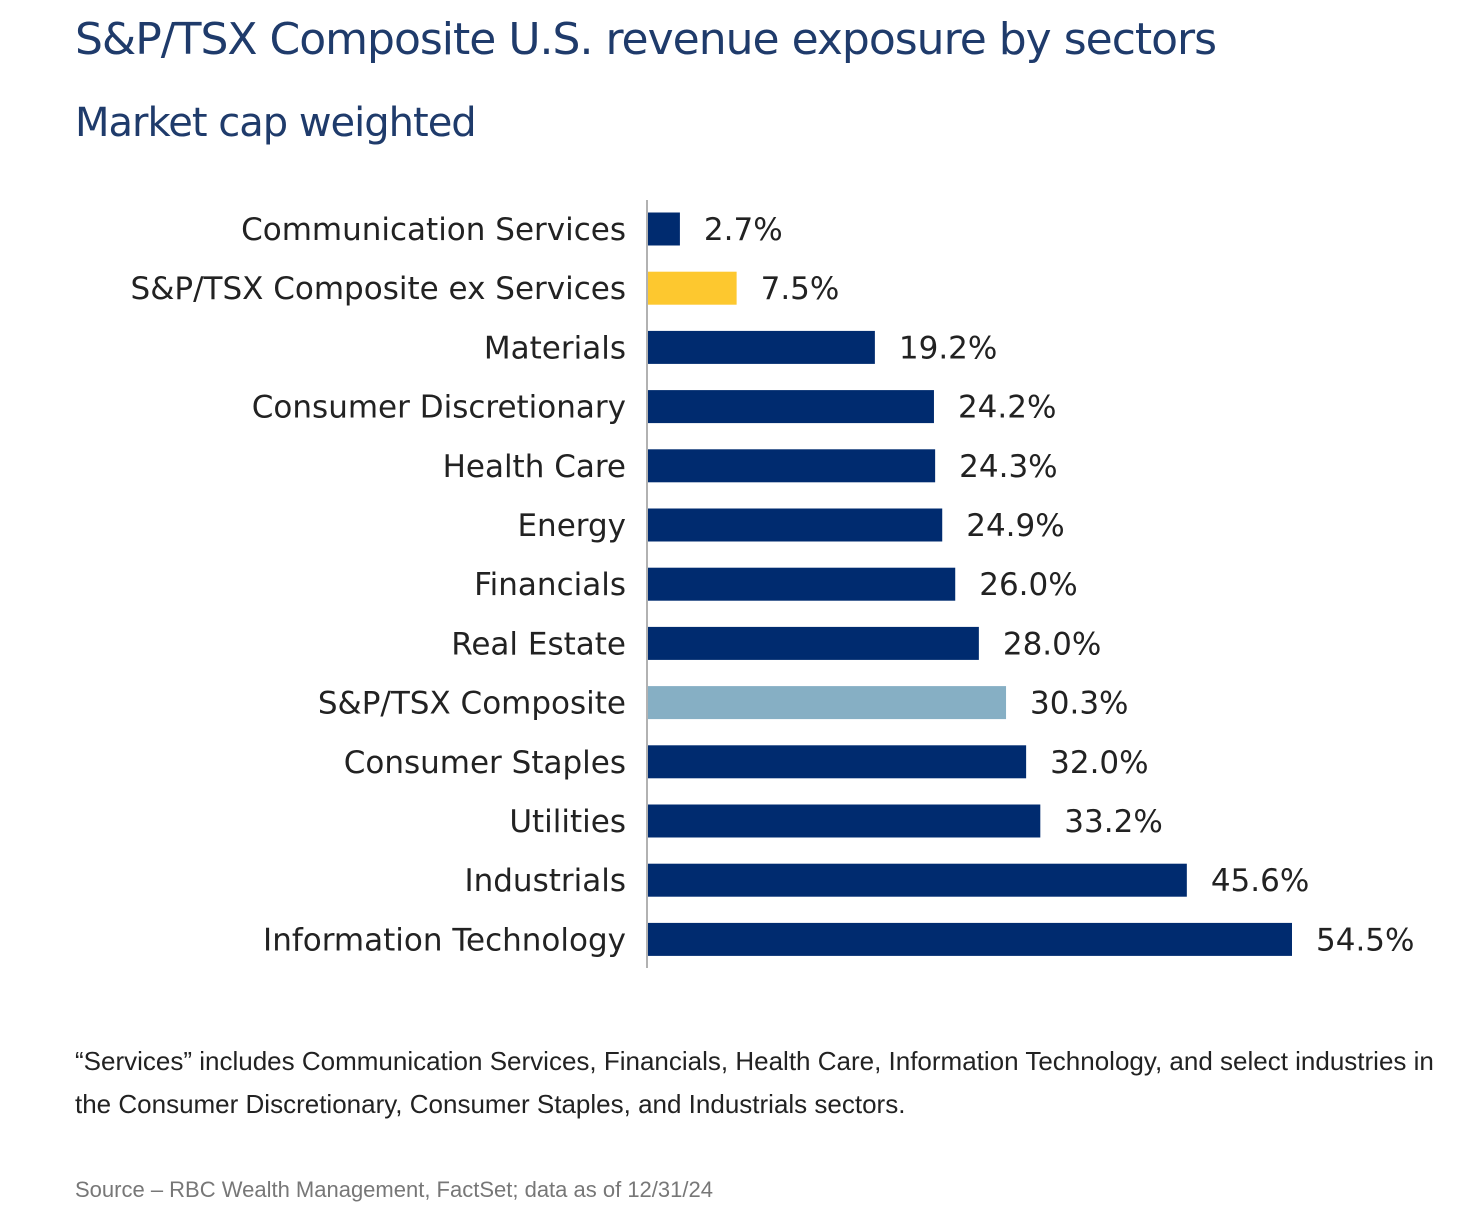  What do you see at coordinates (444, 940) in the screenshot?
I see `category-label: Information Technology` at bounding box center [444, 940].